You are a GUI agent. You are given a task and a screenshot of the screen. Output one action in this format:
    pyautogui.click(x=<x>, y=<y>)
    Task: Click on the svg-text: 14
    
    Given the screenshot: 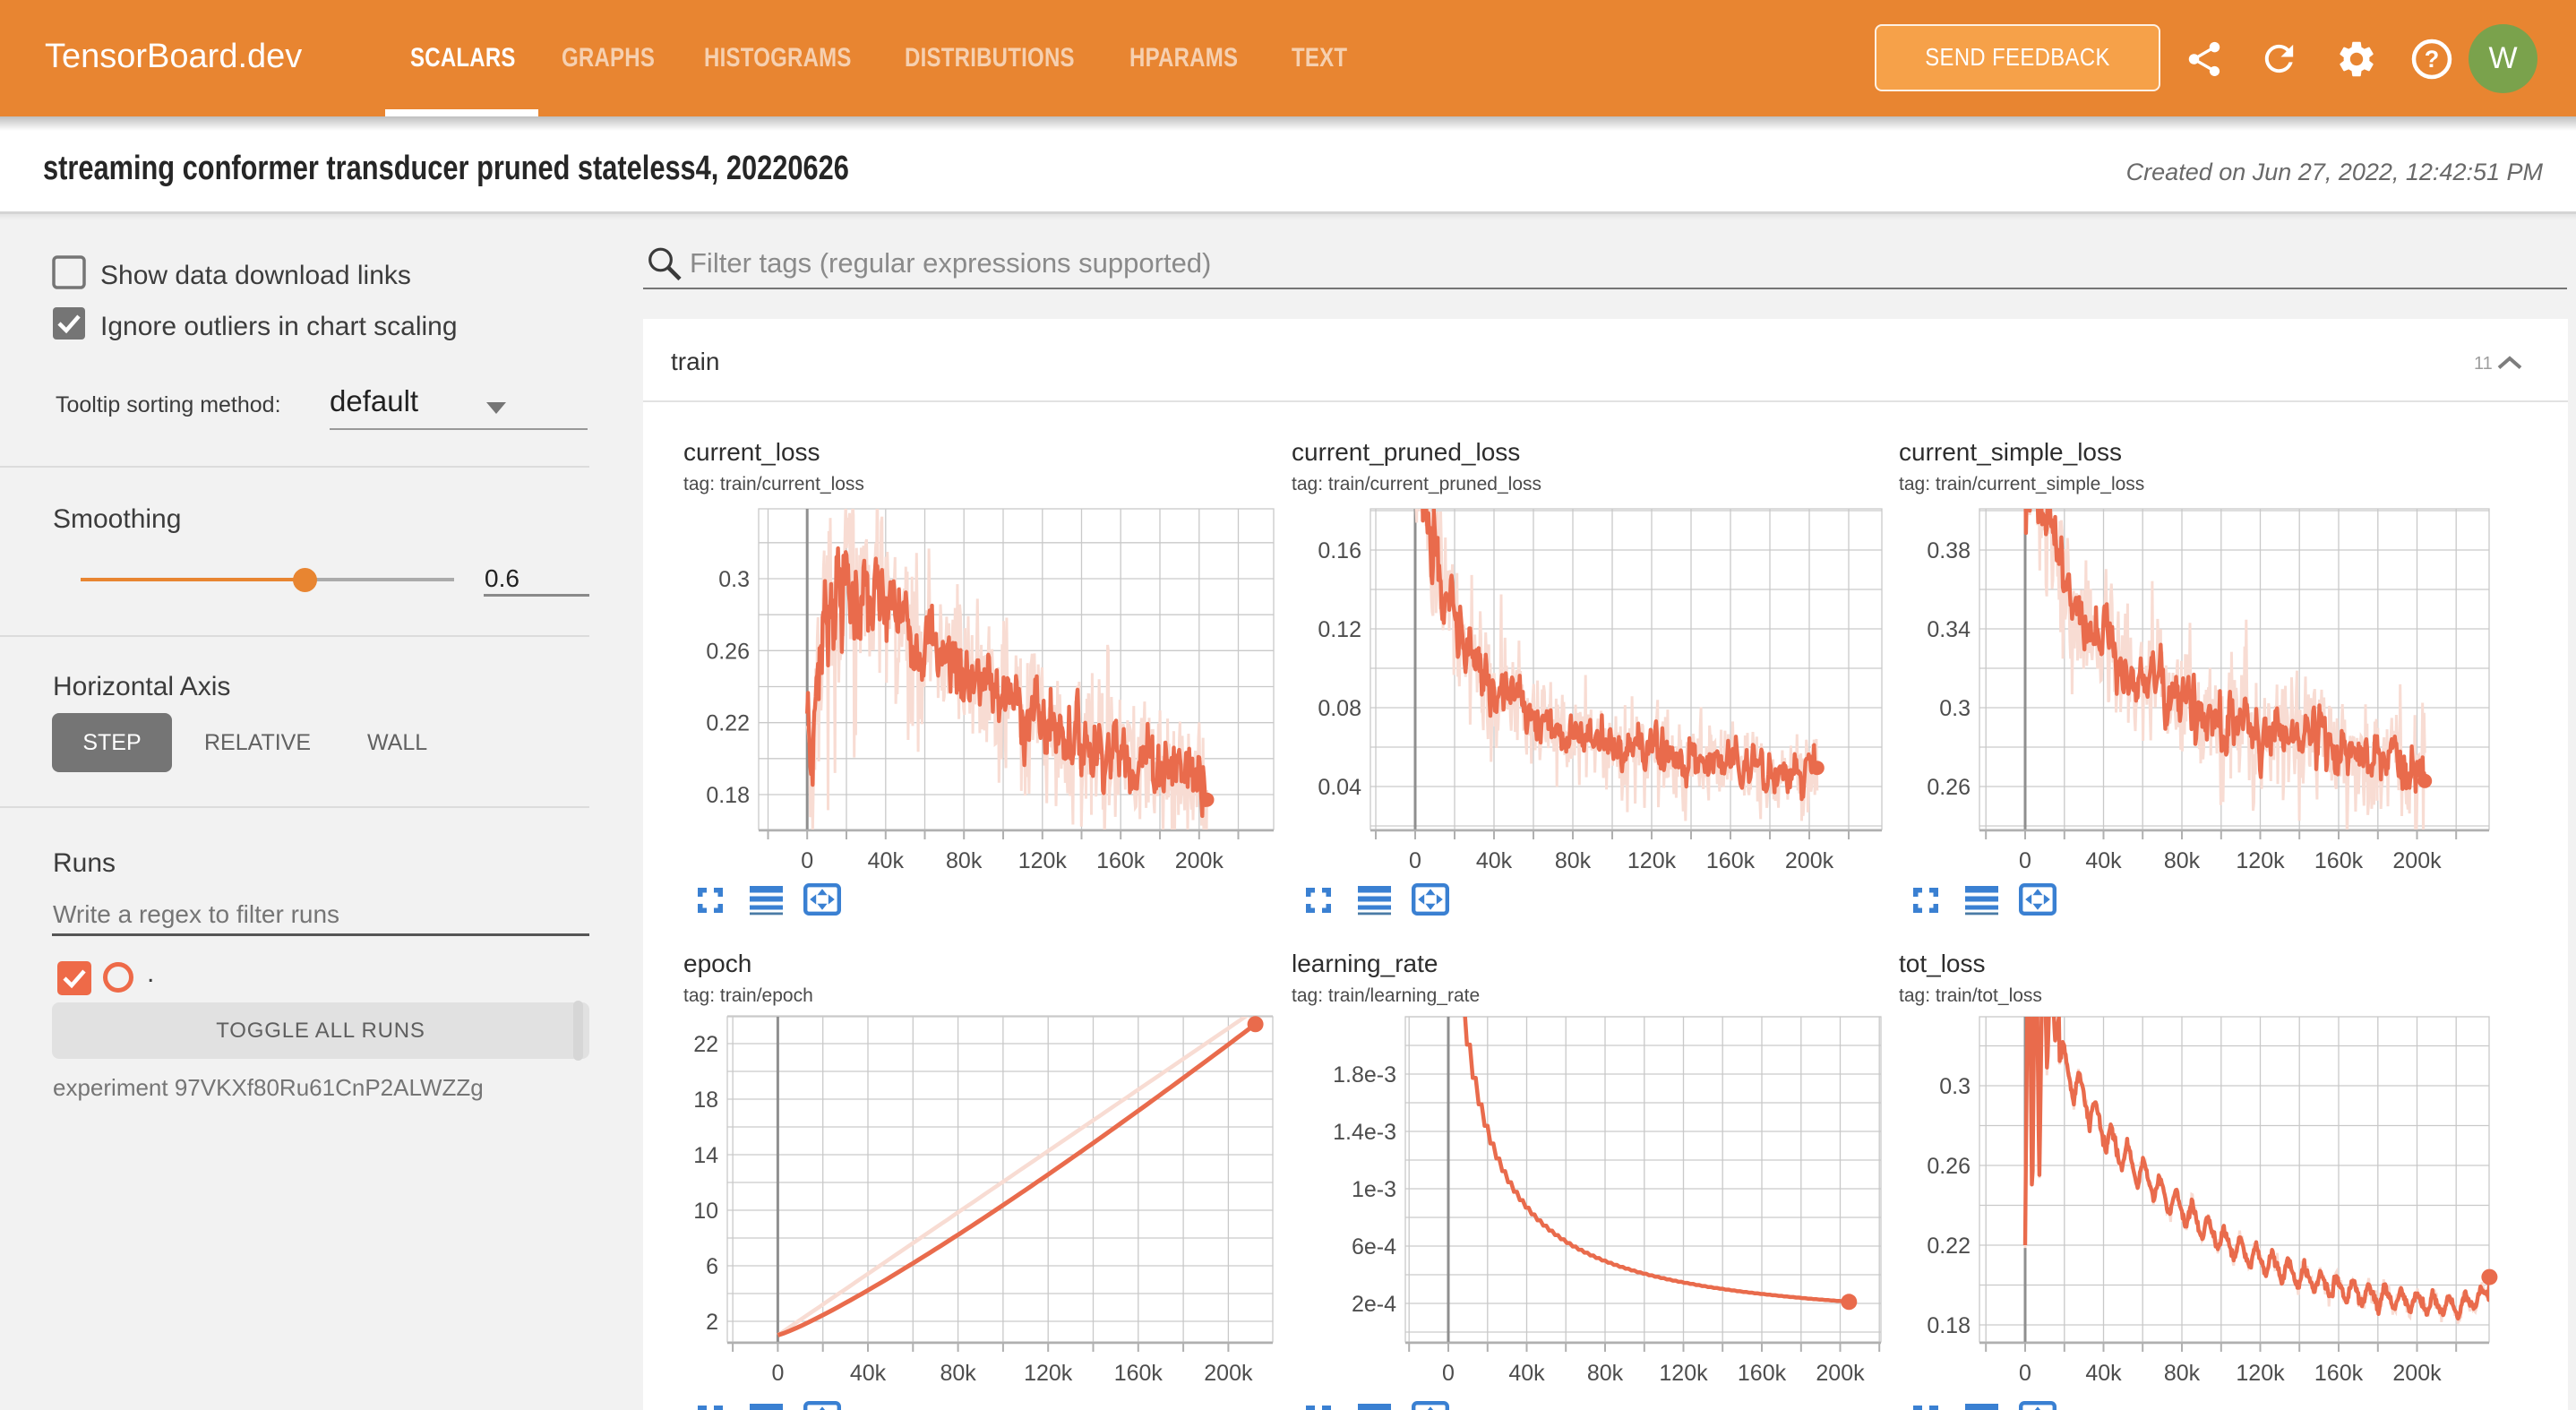 What is the action you would take?
    pyautogui.click(x=705, y=1155)
    